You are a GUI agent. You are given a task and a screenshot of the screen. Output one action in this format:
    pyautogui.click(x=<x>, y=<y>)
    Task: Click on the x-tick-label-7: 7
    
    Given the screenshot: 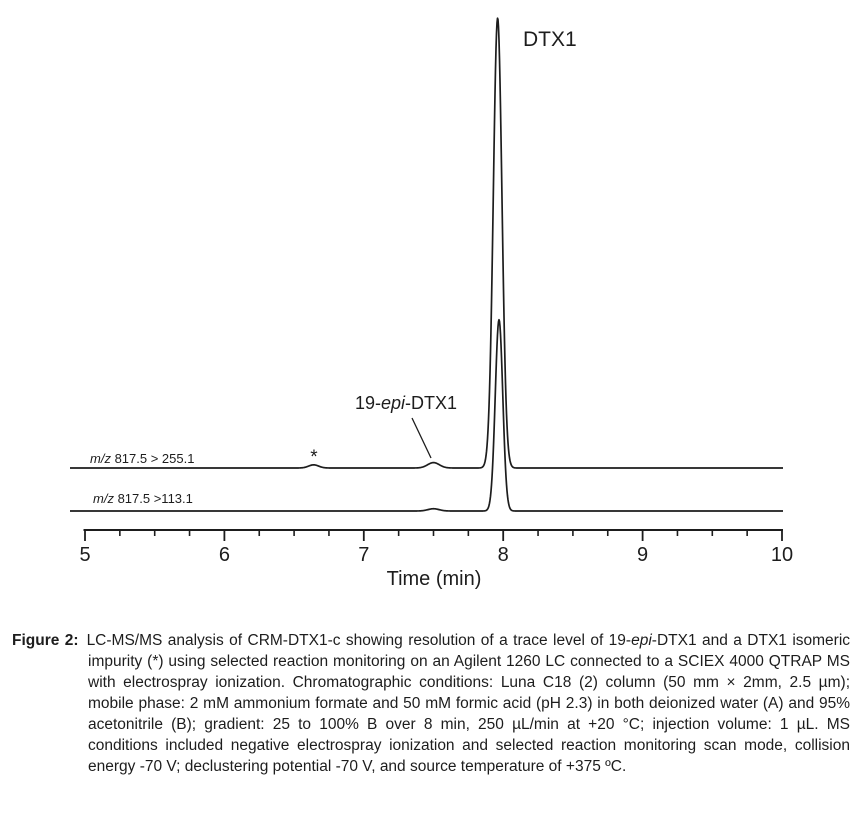 What is the action you would take?
    pyautogui.click(x=363, y=555)
    